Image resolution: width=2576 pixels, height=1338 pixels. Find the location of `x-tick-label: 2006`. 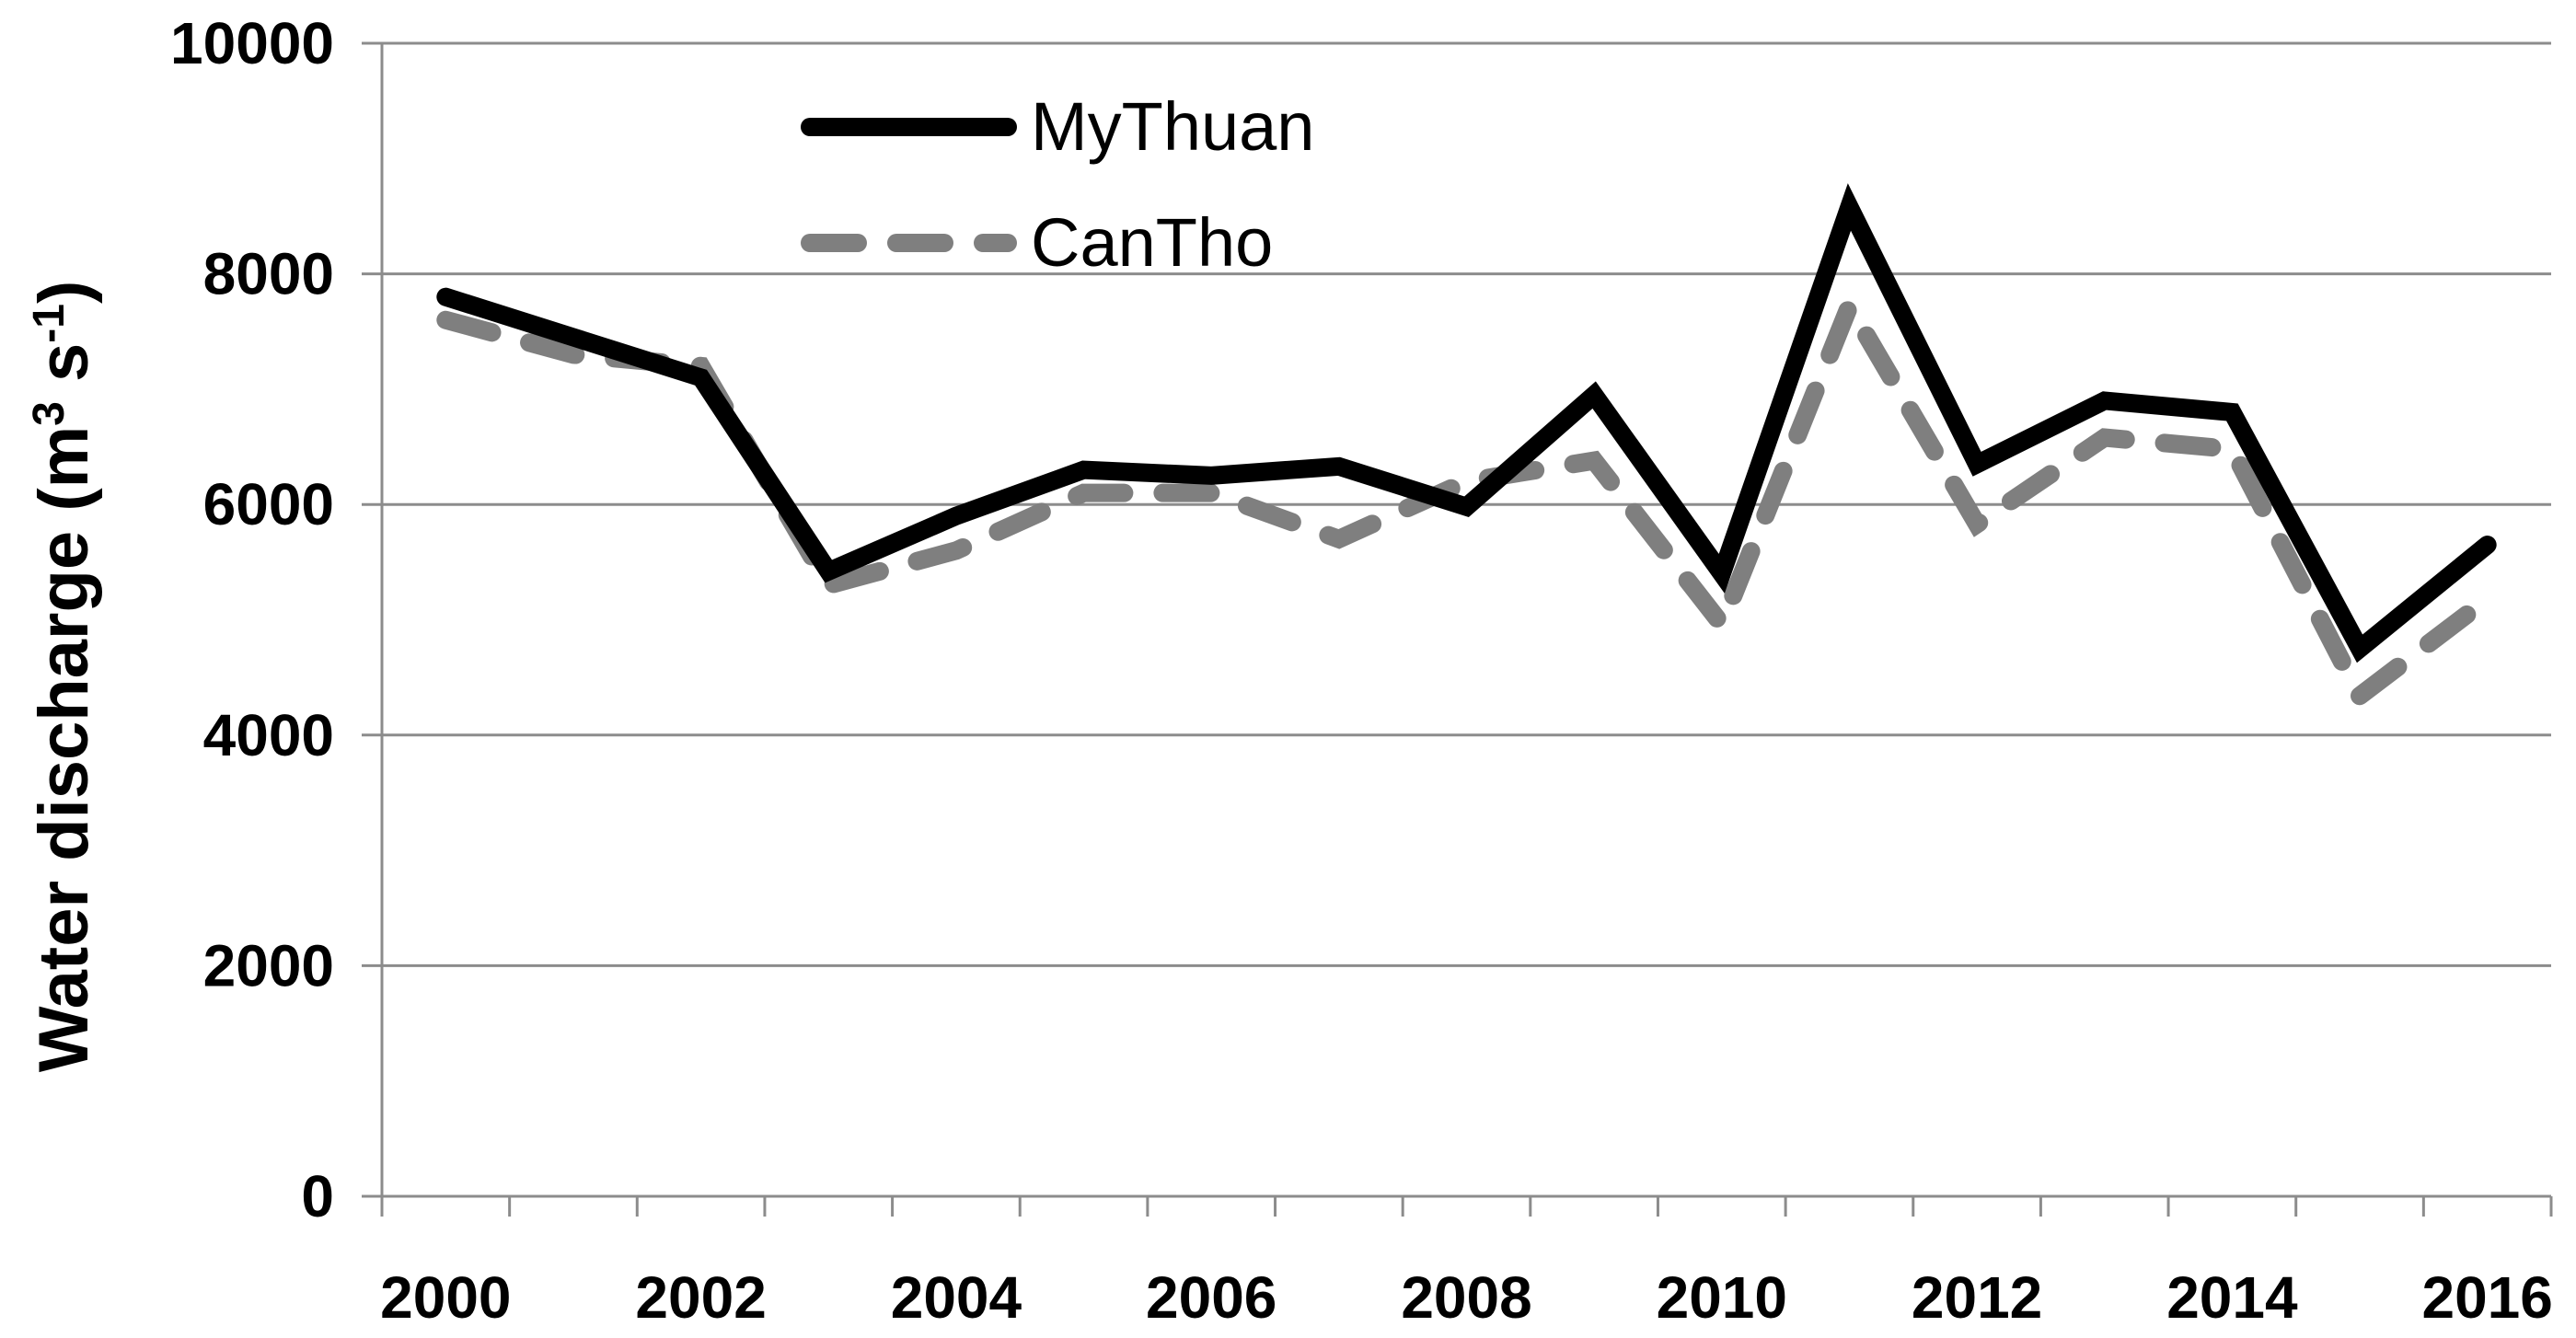

x-tick-label: 2006 is located at coordinates (1211, 1297).